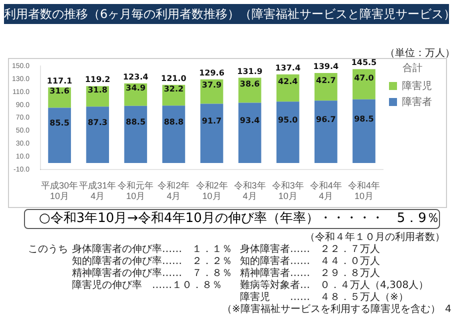 The image size is (453, 320). Describe the element at coordinates (212, 191) in the screenshot. I see `x-tick-label: 令和2年10月` at that location.